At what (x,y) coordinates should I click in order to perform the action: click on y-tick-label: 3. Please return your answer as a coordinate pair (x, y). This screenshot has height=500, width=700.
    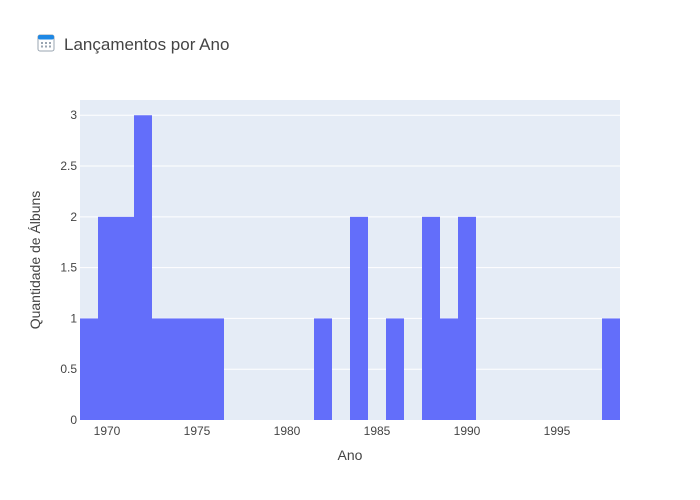
    Looking at the image, I should click on (73, 115).